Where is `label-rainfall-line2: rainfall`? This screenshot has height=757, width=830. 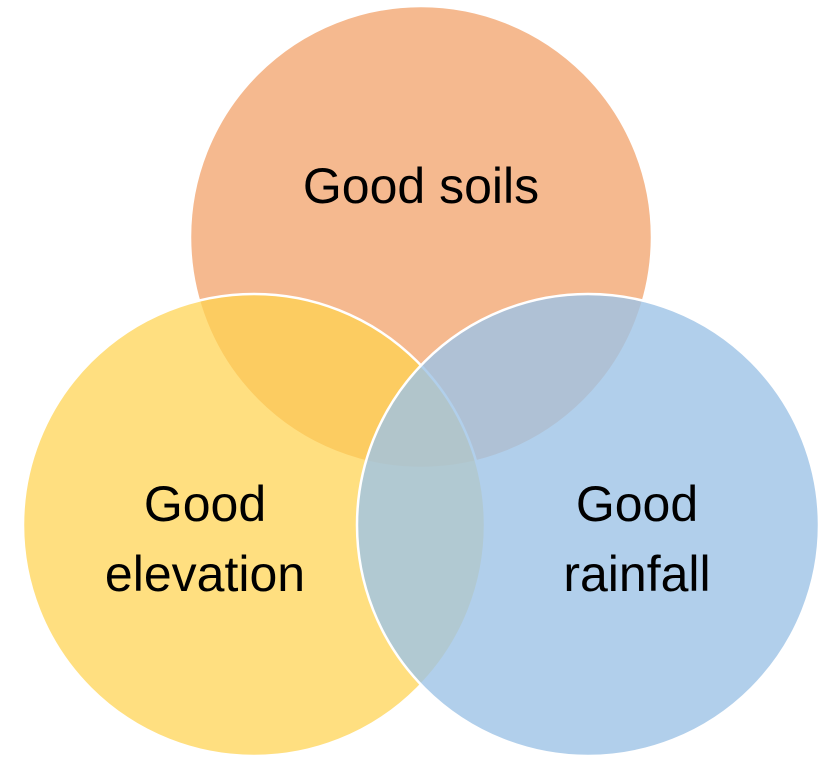 label-rainfall-line2: rainfall is located at coordinates (636, 574).